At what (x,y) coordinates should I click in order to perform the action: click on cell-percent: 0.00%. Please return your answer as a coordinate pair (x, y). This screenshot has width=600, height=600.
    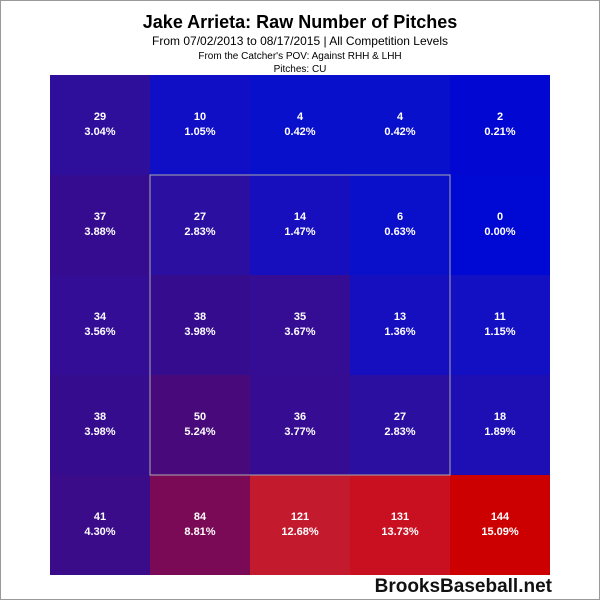
    Looking at the image, I should click on (499, 232).